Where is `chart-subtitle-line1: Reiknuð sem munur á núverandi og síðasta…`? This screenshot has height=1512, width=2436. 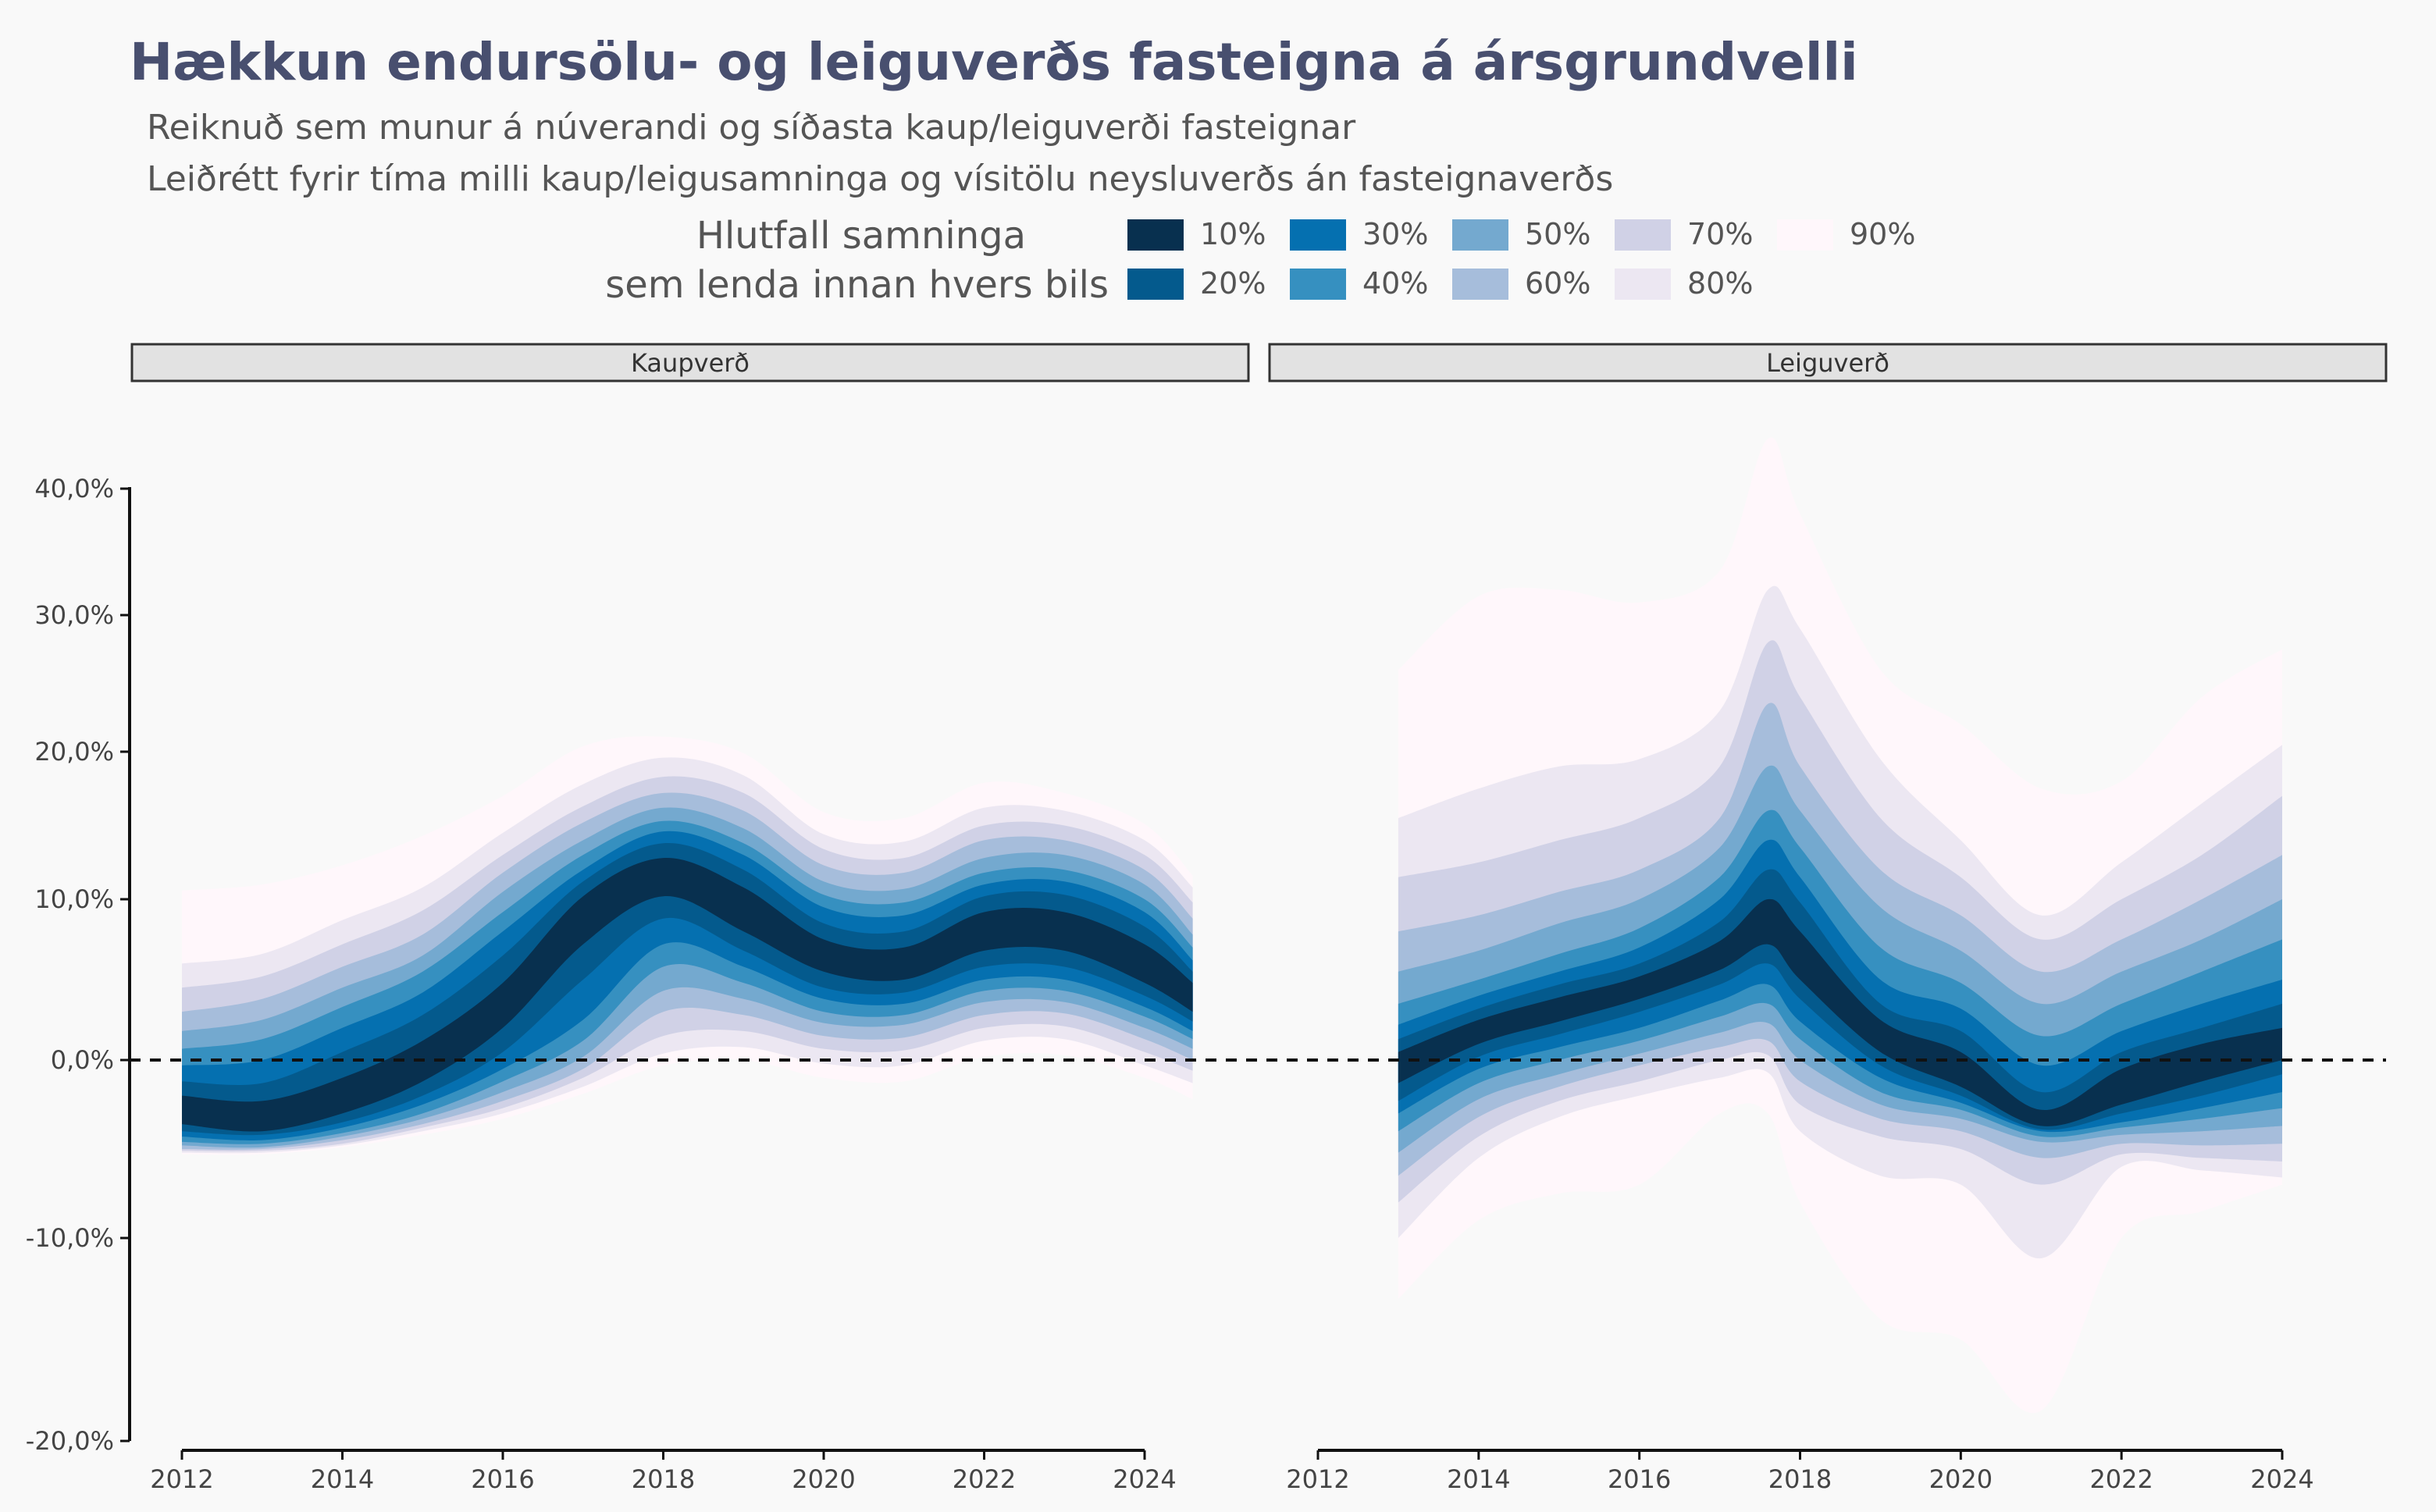
chart-subtitle-line1: Reiknuð sem munur á núverandi og síðasta… is located at coordinates (751, 128).